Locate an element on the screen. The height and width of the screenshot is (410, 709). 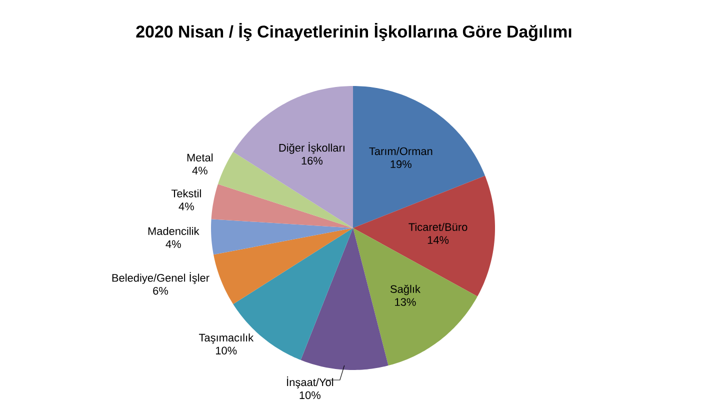
slice-label: Madencilik is located at coordinates (174, 231).